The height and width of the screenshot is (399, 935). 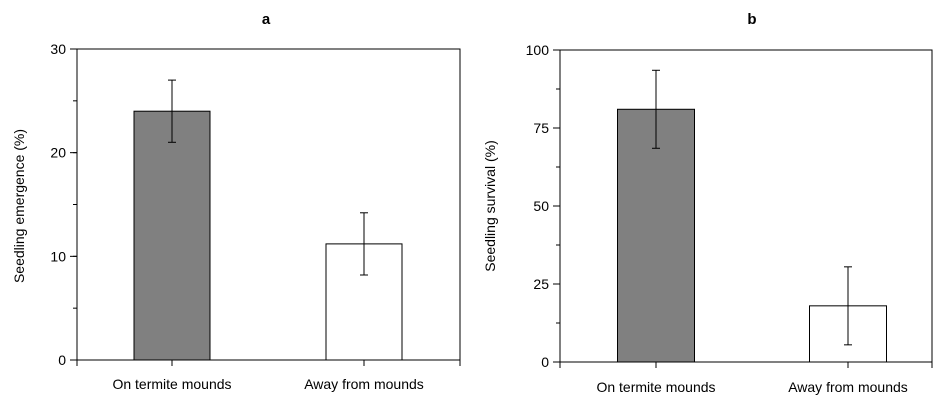 I want to click on y-tick-label: 25, so click(x=541, y=284).